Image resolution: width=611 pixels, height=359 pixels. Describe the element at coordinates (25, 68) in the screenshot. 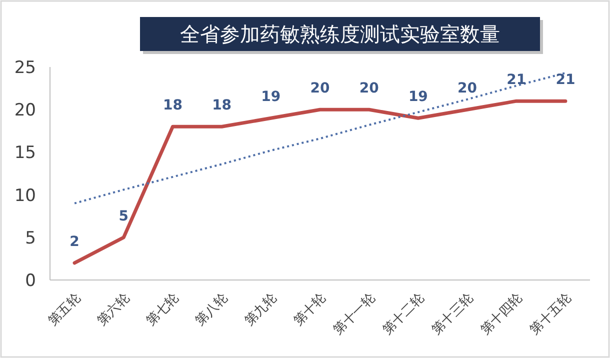

I see `y-tick-label: 25` at that location.